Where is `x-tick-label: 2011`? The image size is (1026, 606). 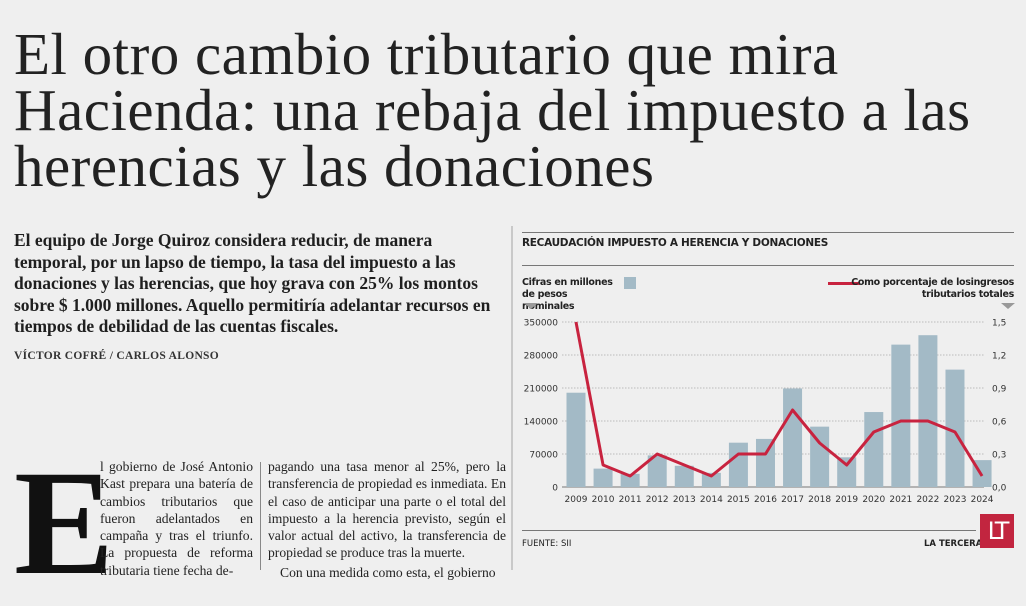
x-tick-label: 2011 is located at coordinates (630, 500).